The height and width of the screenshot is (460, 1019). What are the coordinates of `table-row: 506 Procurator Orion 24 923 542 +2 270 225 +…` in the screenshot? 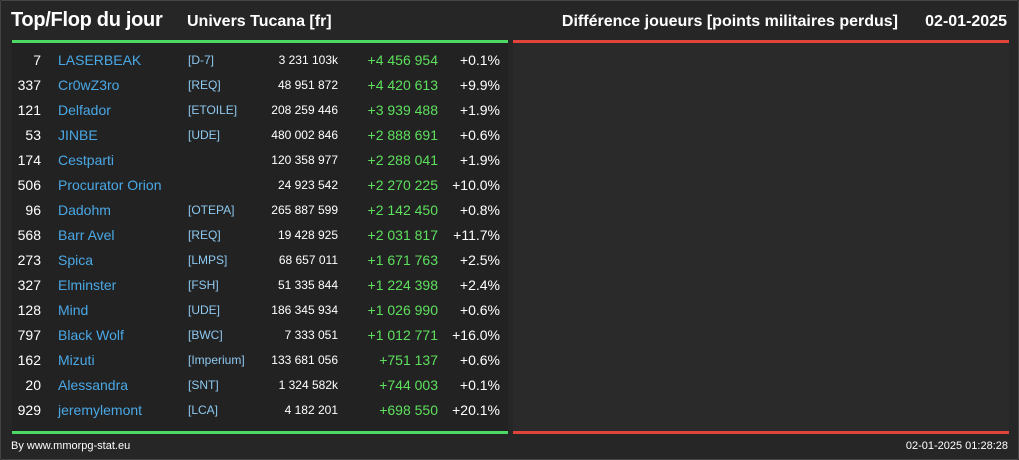 It's located at (260, 185).